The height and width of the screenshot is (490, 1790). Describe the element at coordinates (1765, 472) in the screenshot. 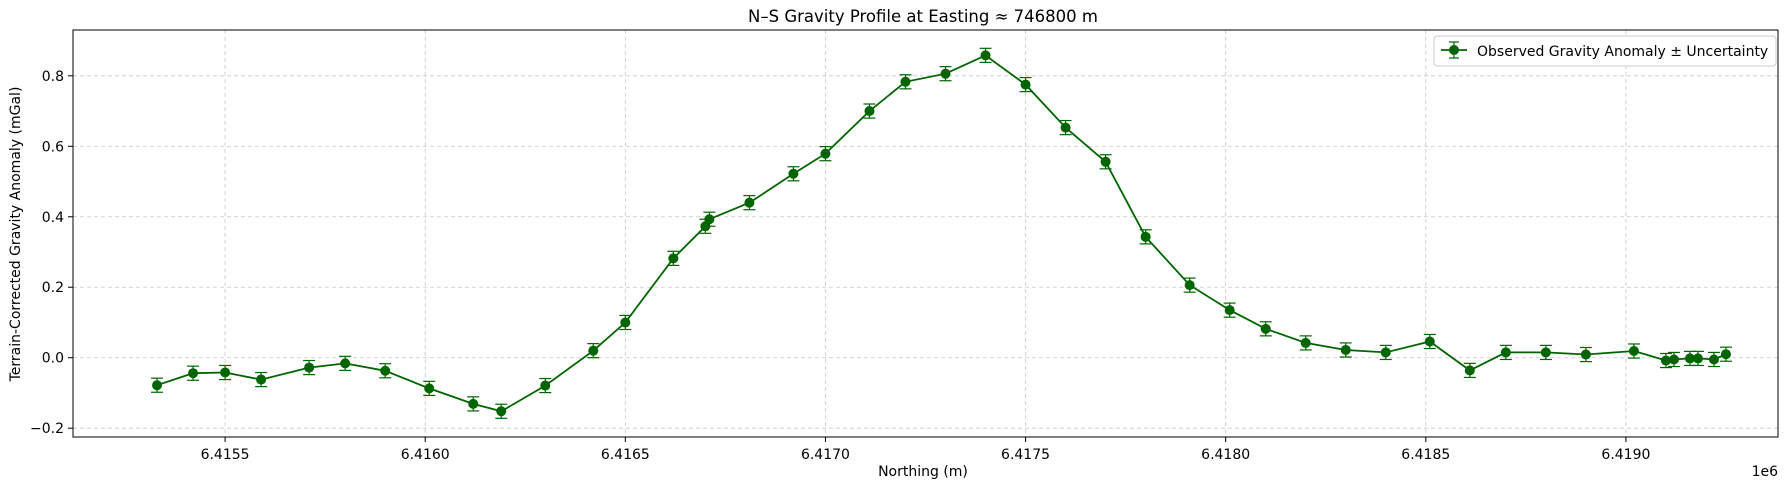

I see `x-axis-offset-label: 1e6` at that location.